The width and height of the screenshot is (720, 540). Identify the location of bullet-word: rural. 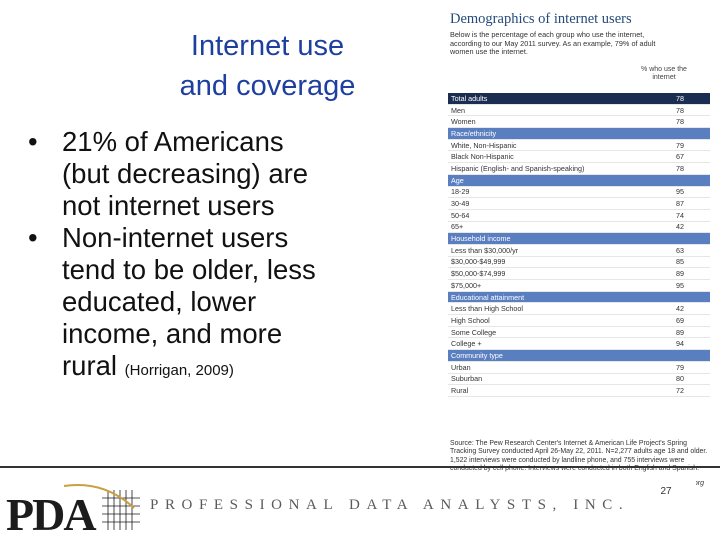
(90, 365).